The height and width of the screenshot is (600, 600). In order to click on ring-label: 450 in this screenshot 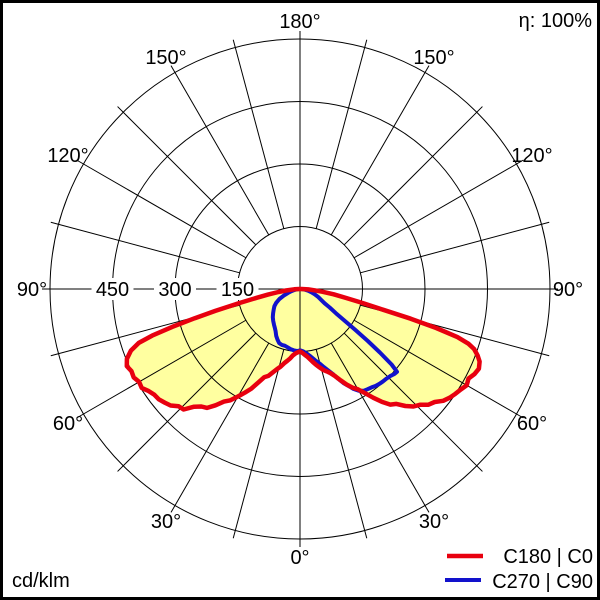, I will do `click(112, 290)`.